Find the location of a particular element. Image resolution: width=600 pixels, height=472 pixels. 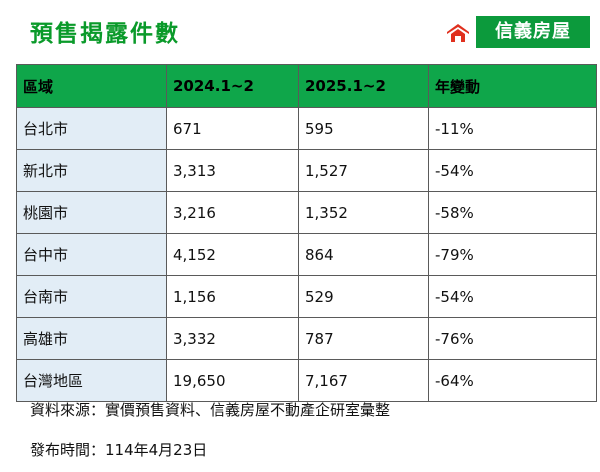

table-header-row: 區域 2024.1~2 2025.1~2 年變動 is located at coordinates (306, 86).